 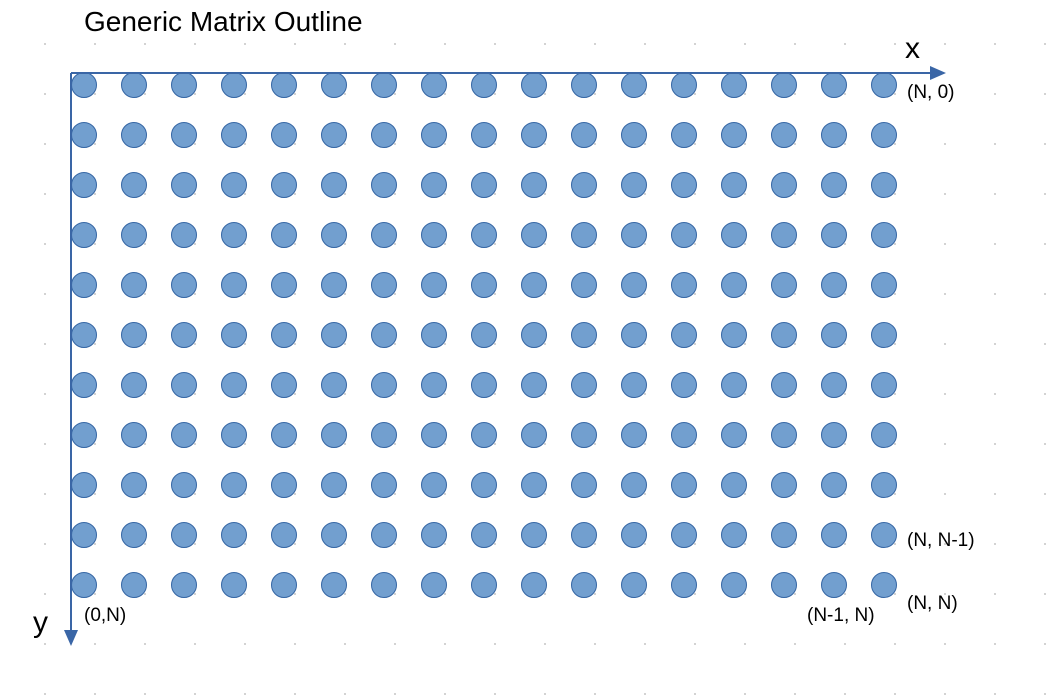 What do you see at coordinates (932, 603) in the screenshot?
I see `label-right-last: (N, N)` at bounding box center [932, 603].